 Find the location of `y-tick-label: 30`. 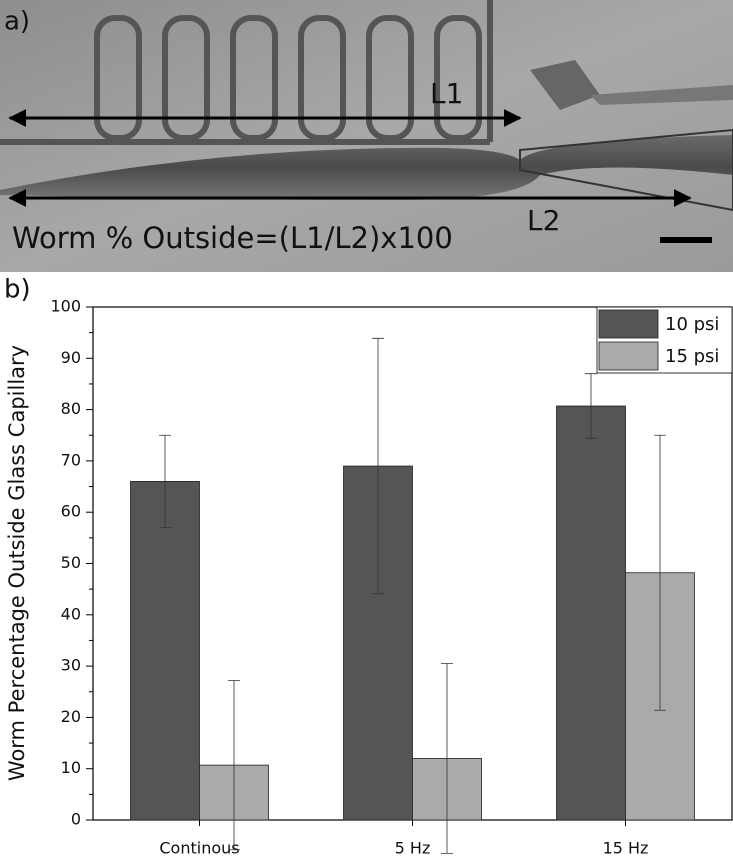

y-tick-label: 30 is located at coordinates (71, 665).